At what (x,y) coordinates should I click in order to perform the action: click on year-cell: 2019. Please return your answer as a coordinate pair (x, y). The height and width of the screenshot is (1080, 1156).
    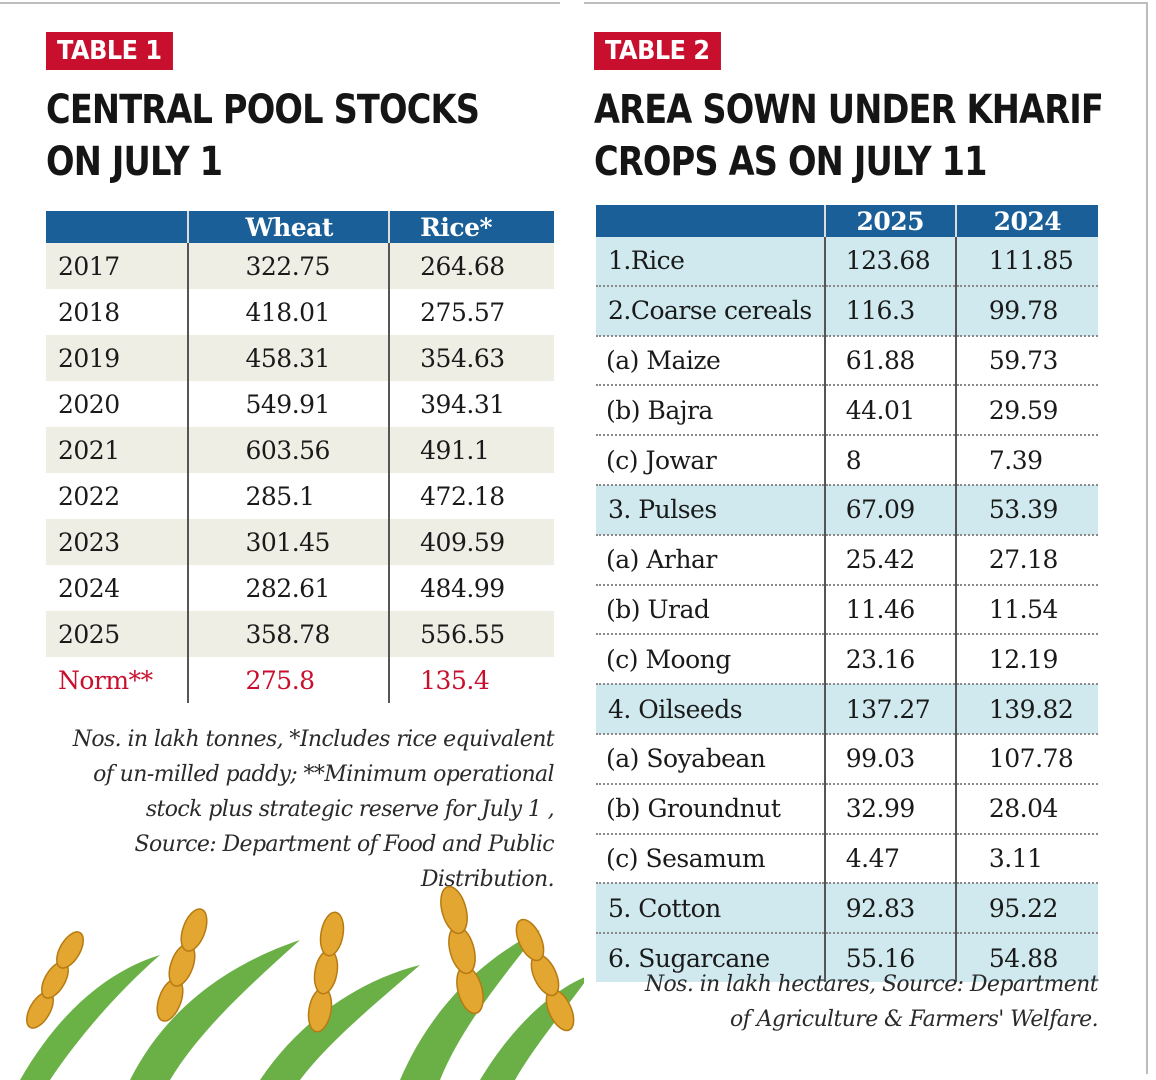
    Looking at the image, I should click on (117, 358).